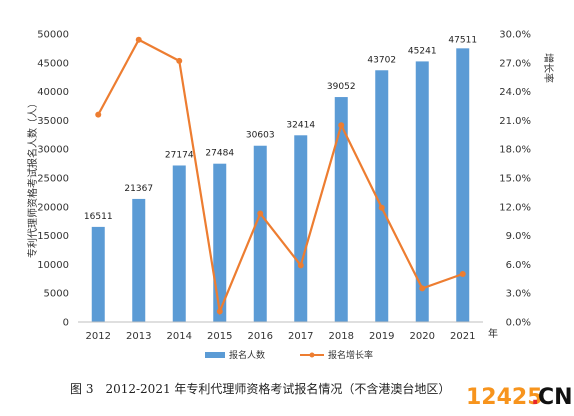 Image resolution: width=574 pixels, height=416 pixels. I want to click on y2-tick-label: 18.0%, so click(515, 150).